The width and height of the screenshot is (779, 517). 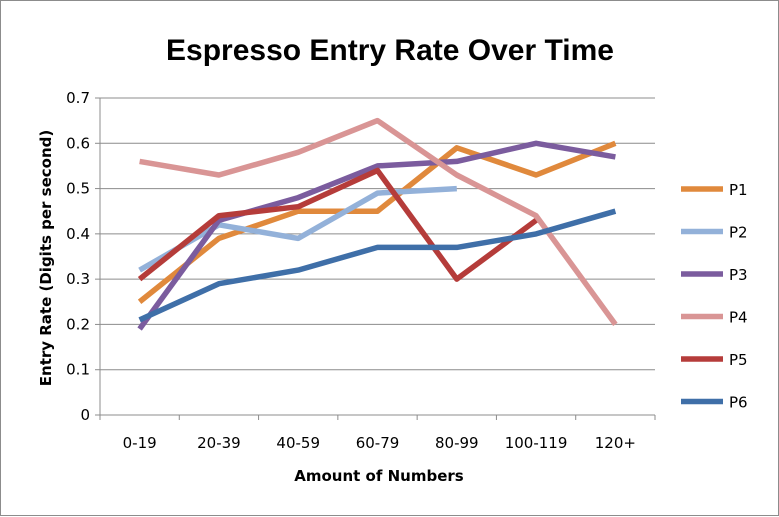 What do you see at coordinates (378, 443) in the screenshot?
I see `x-tick-label: 60-79` at bounding box center [378, 443].